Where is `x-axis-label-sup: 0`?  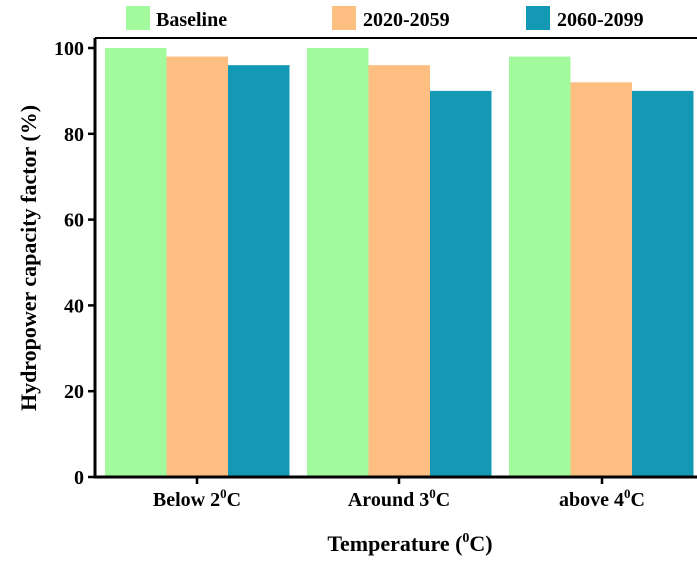
x-axis-label-sup: 0 is located at coordinates (465, 538).